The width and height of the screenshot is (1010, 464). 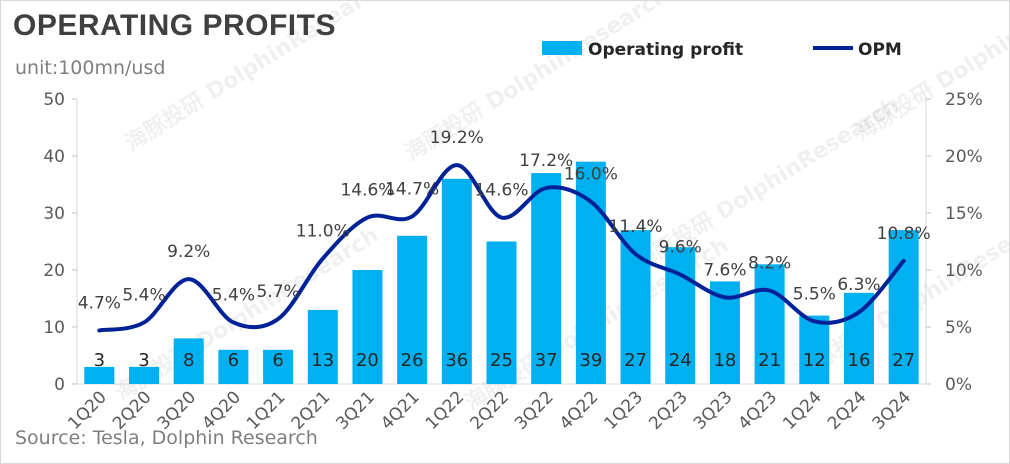 I want to click on x-tick-label: 1Q24, so click(x=802, y=410).